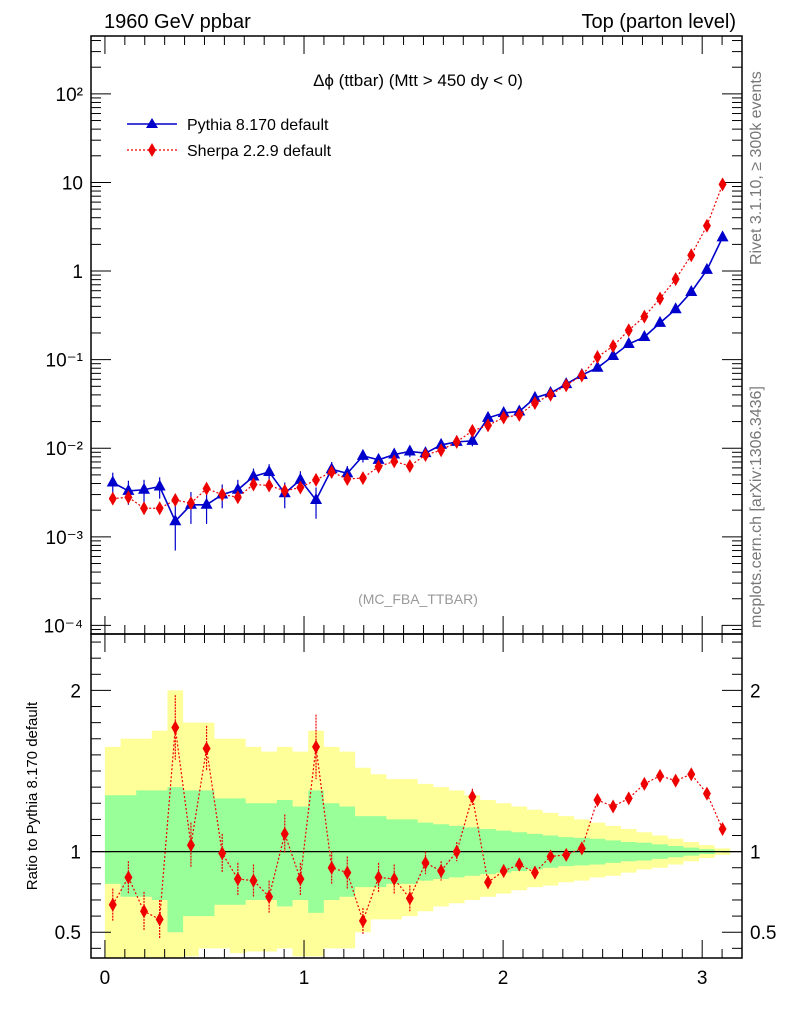  Describe the element at coordinates (418, 599) in the screenshot. I see `analysis-watermark: (MC_FBA_TTBAR)` at that location.